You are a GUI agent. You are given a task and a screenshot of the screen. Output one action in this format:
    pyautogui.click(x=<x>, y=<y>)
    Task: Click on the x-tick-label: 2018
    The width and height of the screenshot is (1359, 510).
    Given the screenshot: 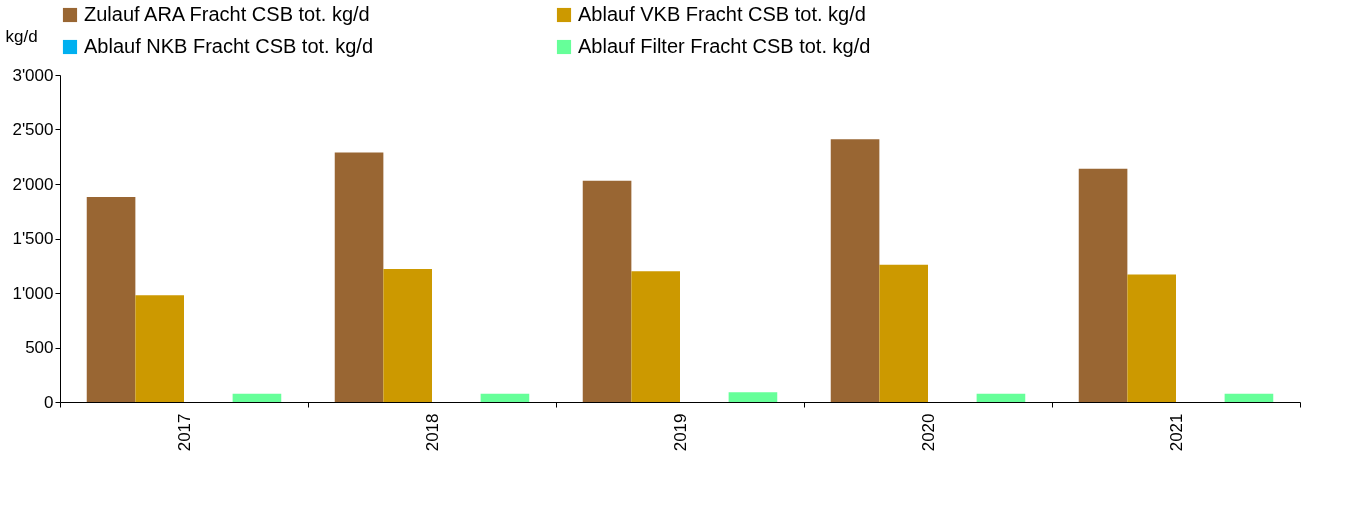 What is the action you would take?
    pyautogui.click(x=432, y=432)
    